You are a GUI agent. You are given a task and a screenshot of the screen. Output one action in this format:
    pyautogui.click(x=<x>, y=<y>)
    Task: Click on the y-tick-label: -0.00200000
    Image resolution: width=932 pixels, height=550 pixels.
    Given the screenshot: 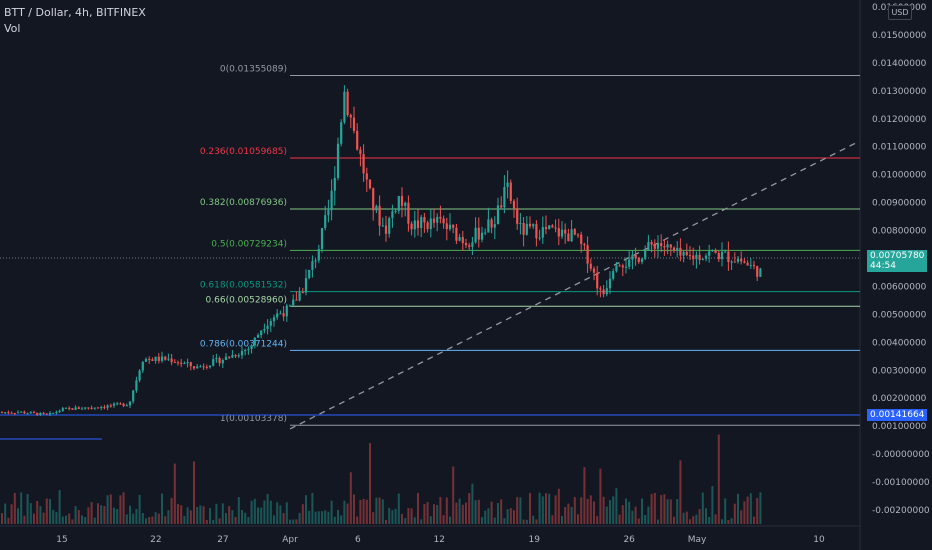 What is the action you would take?
    pyautogui.click(x=901, y=511)
    